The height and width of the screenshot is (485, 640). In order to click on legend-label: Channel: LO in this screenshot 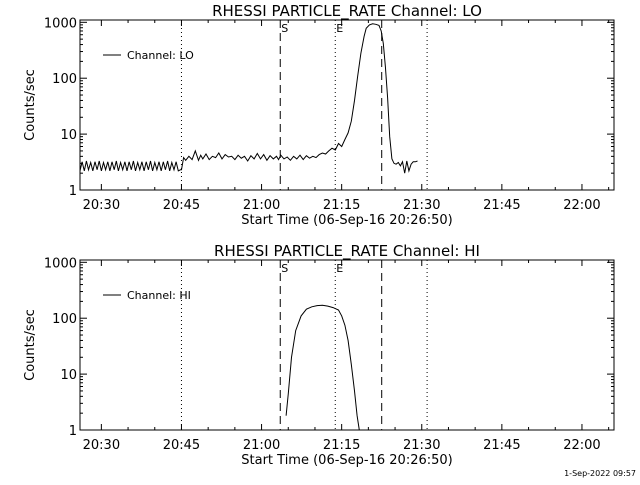, I will do `click(160, 55)`.